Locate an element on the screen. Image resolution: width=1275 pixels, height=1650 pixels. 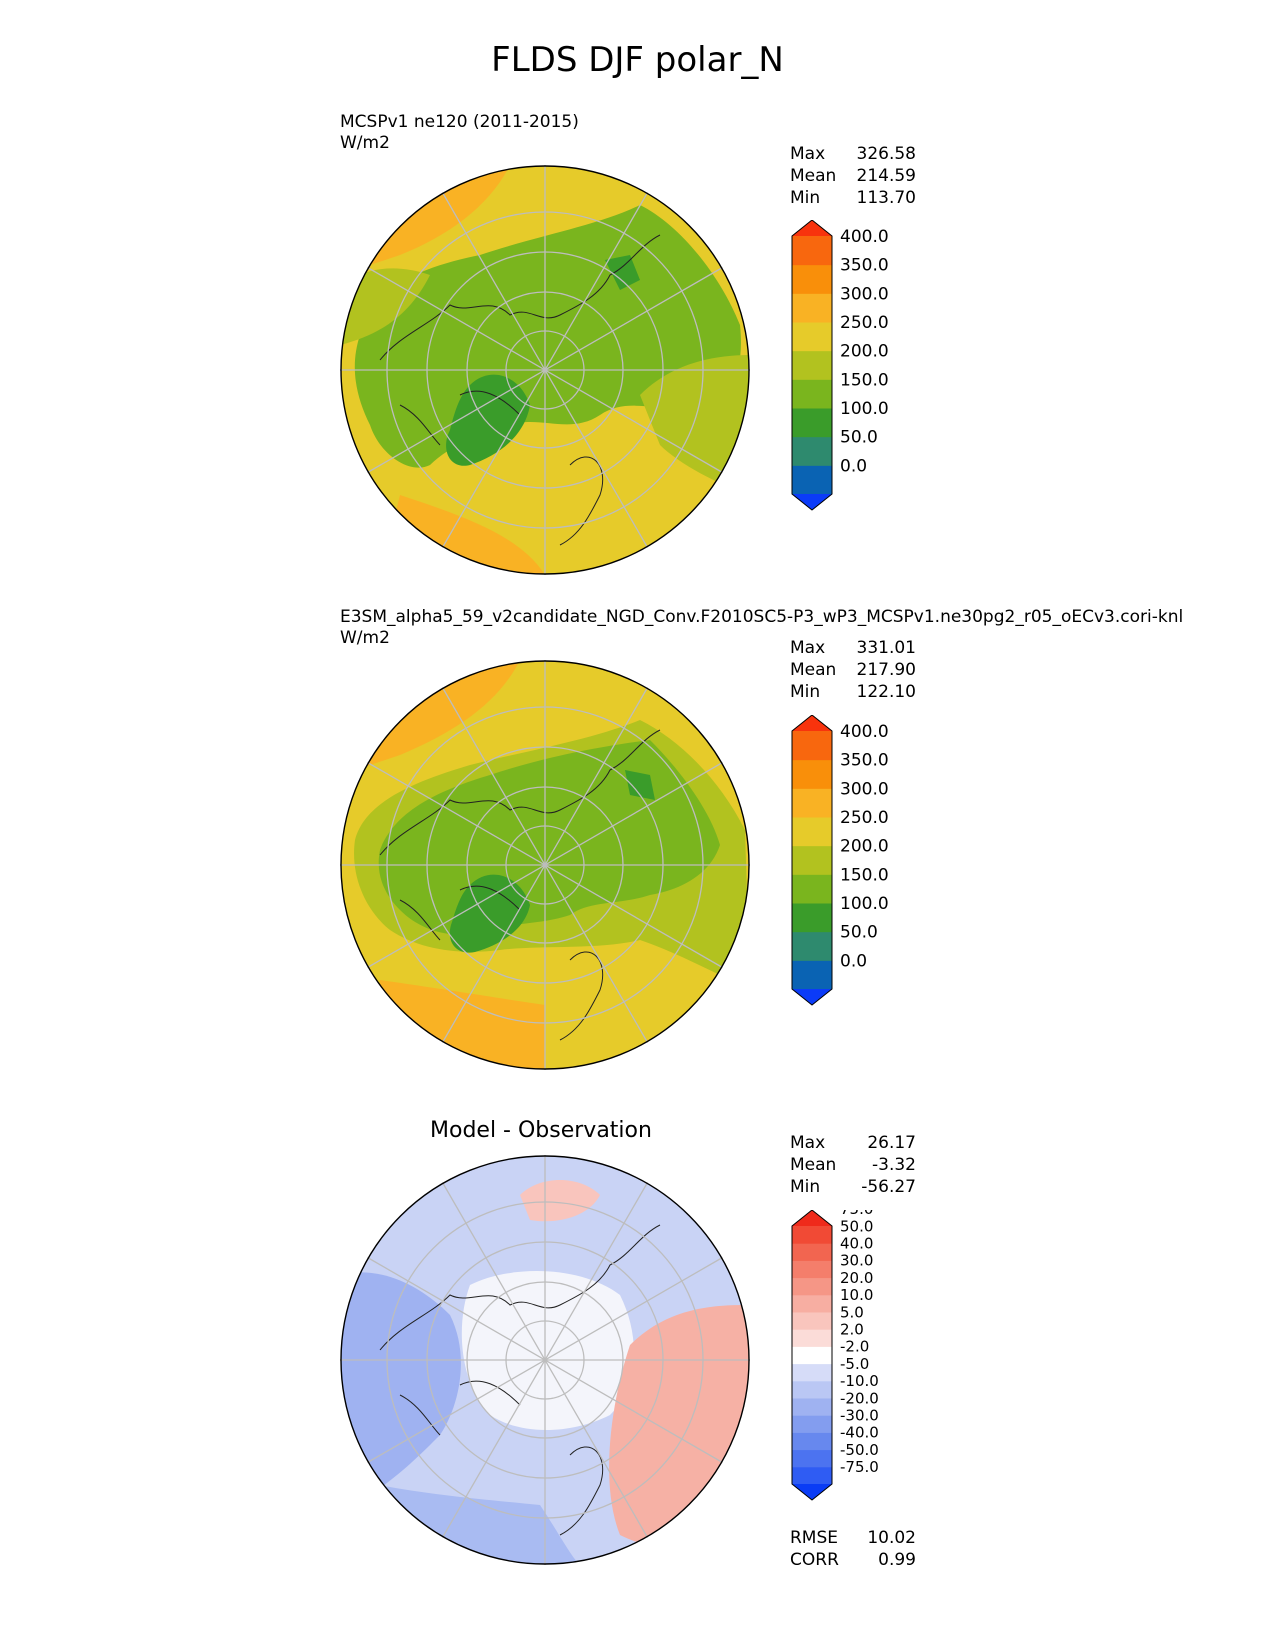
stat-value: 122.10 is located at coordinates (886, 692).